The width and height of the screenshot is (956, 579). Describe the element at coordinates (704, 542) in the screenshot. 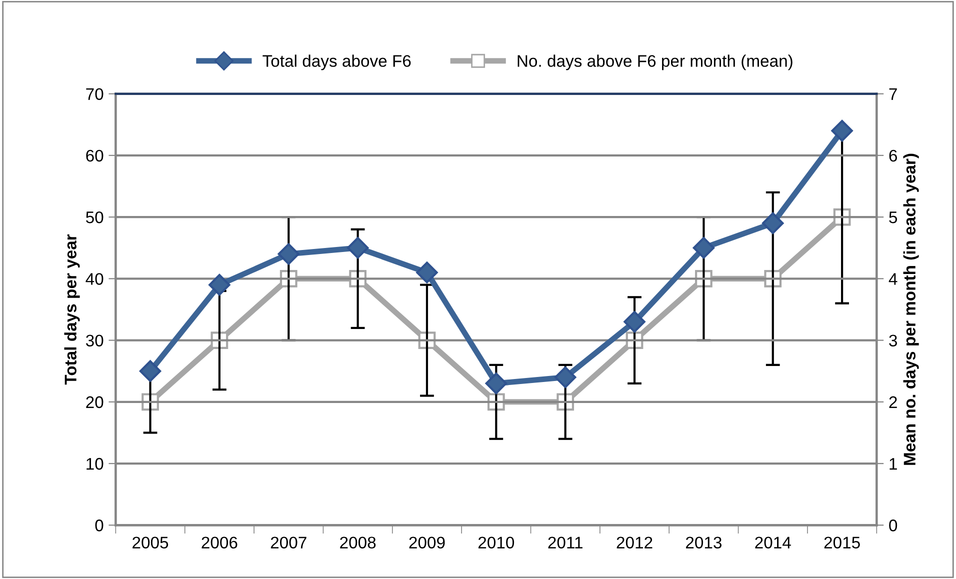

I see `x-tick-label: 2013` at that location.